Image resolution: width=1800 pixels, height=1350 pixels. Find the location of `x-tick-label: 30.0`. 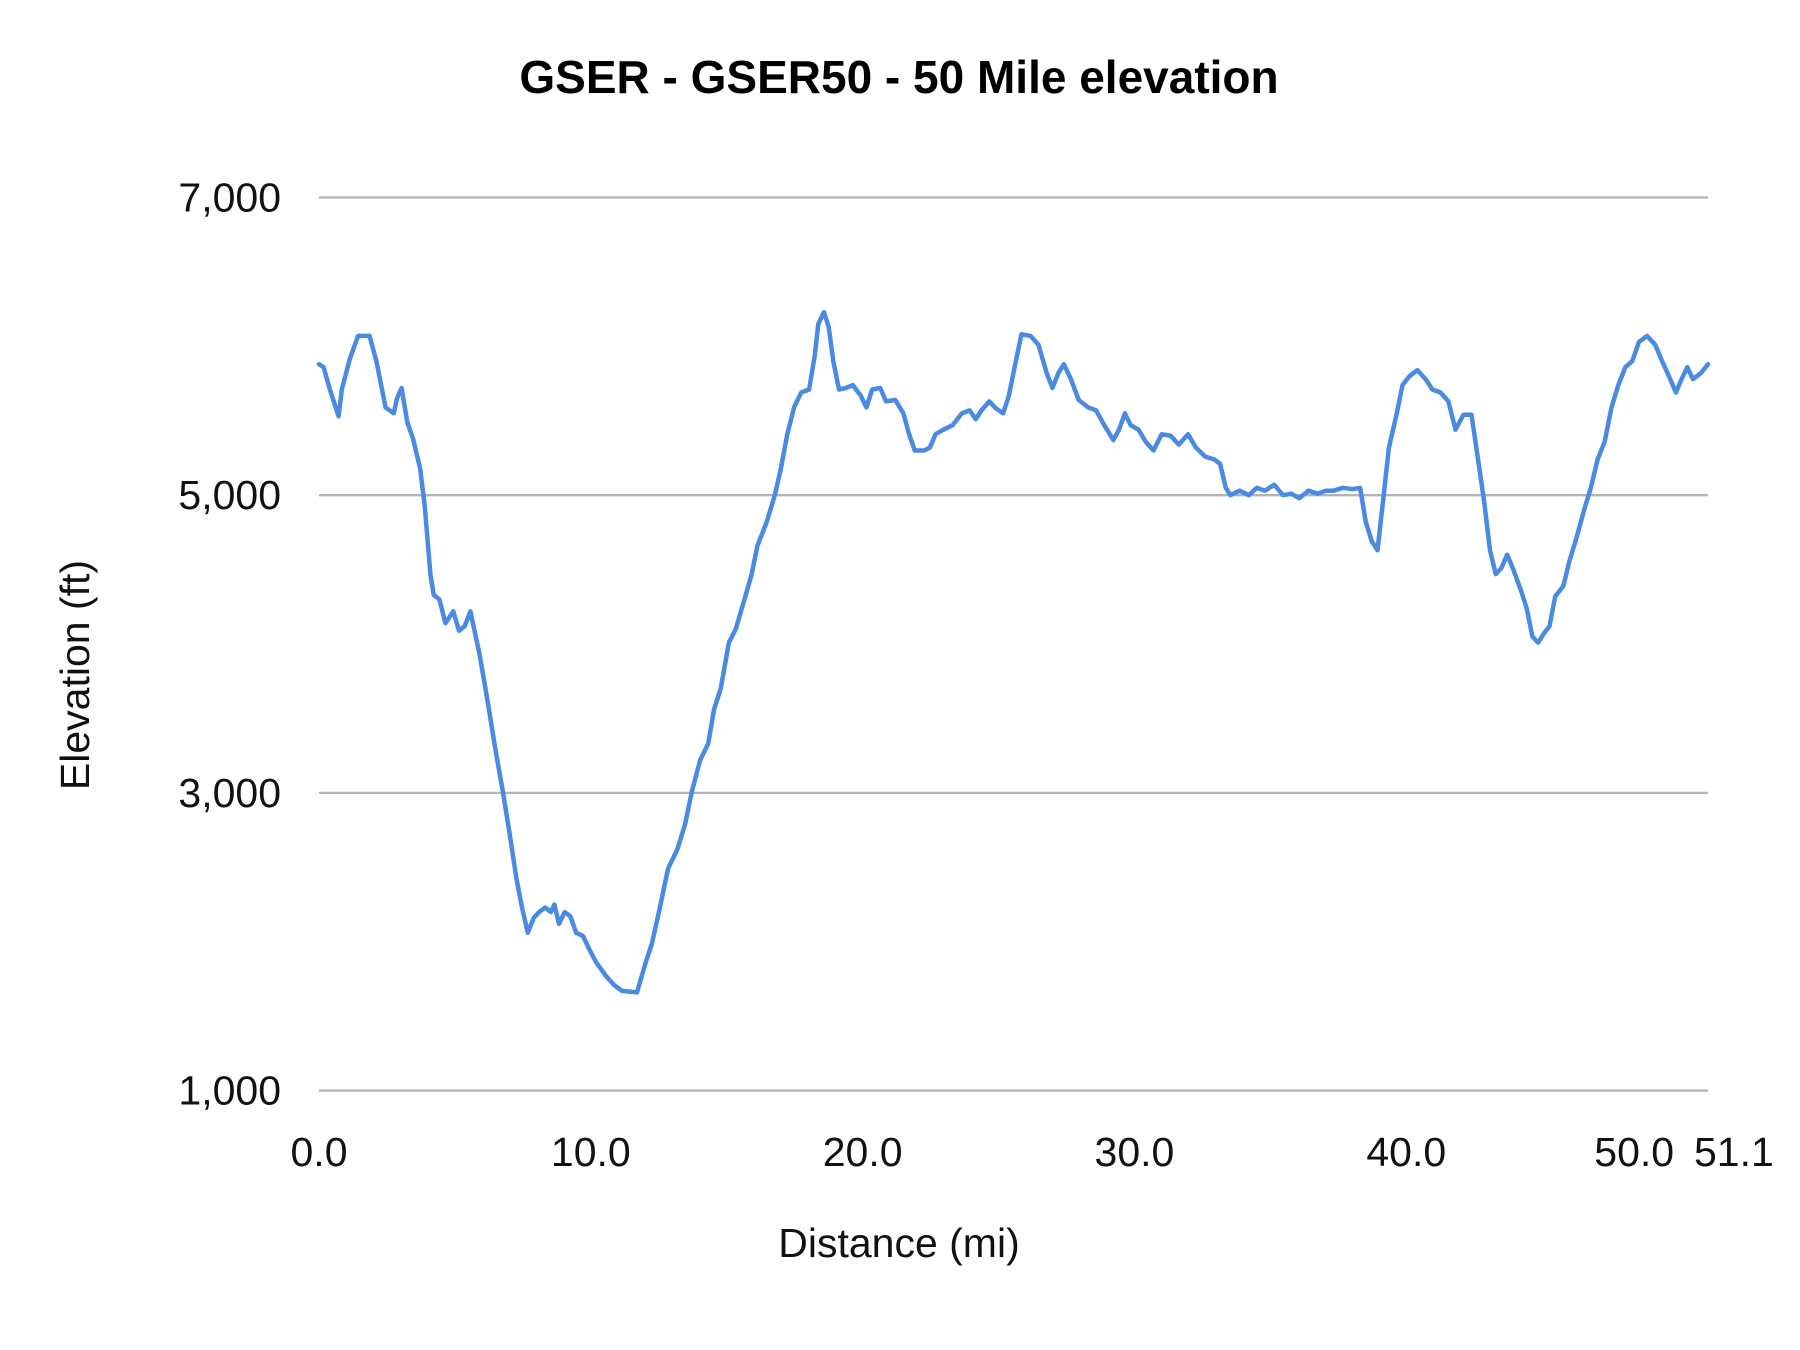

x-tick-label: 30.0 is located at coordinates (1135, 1152).